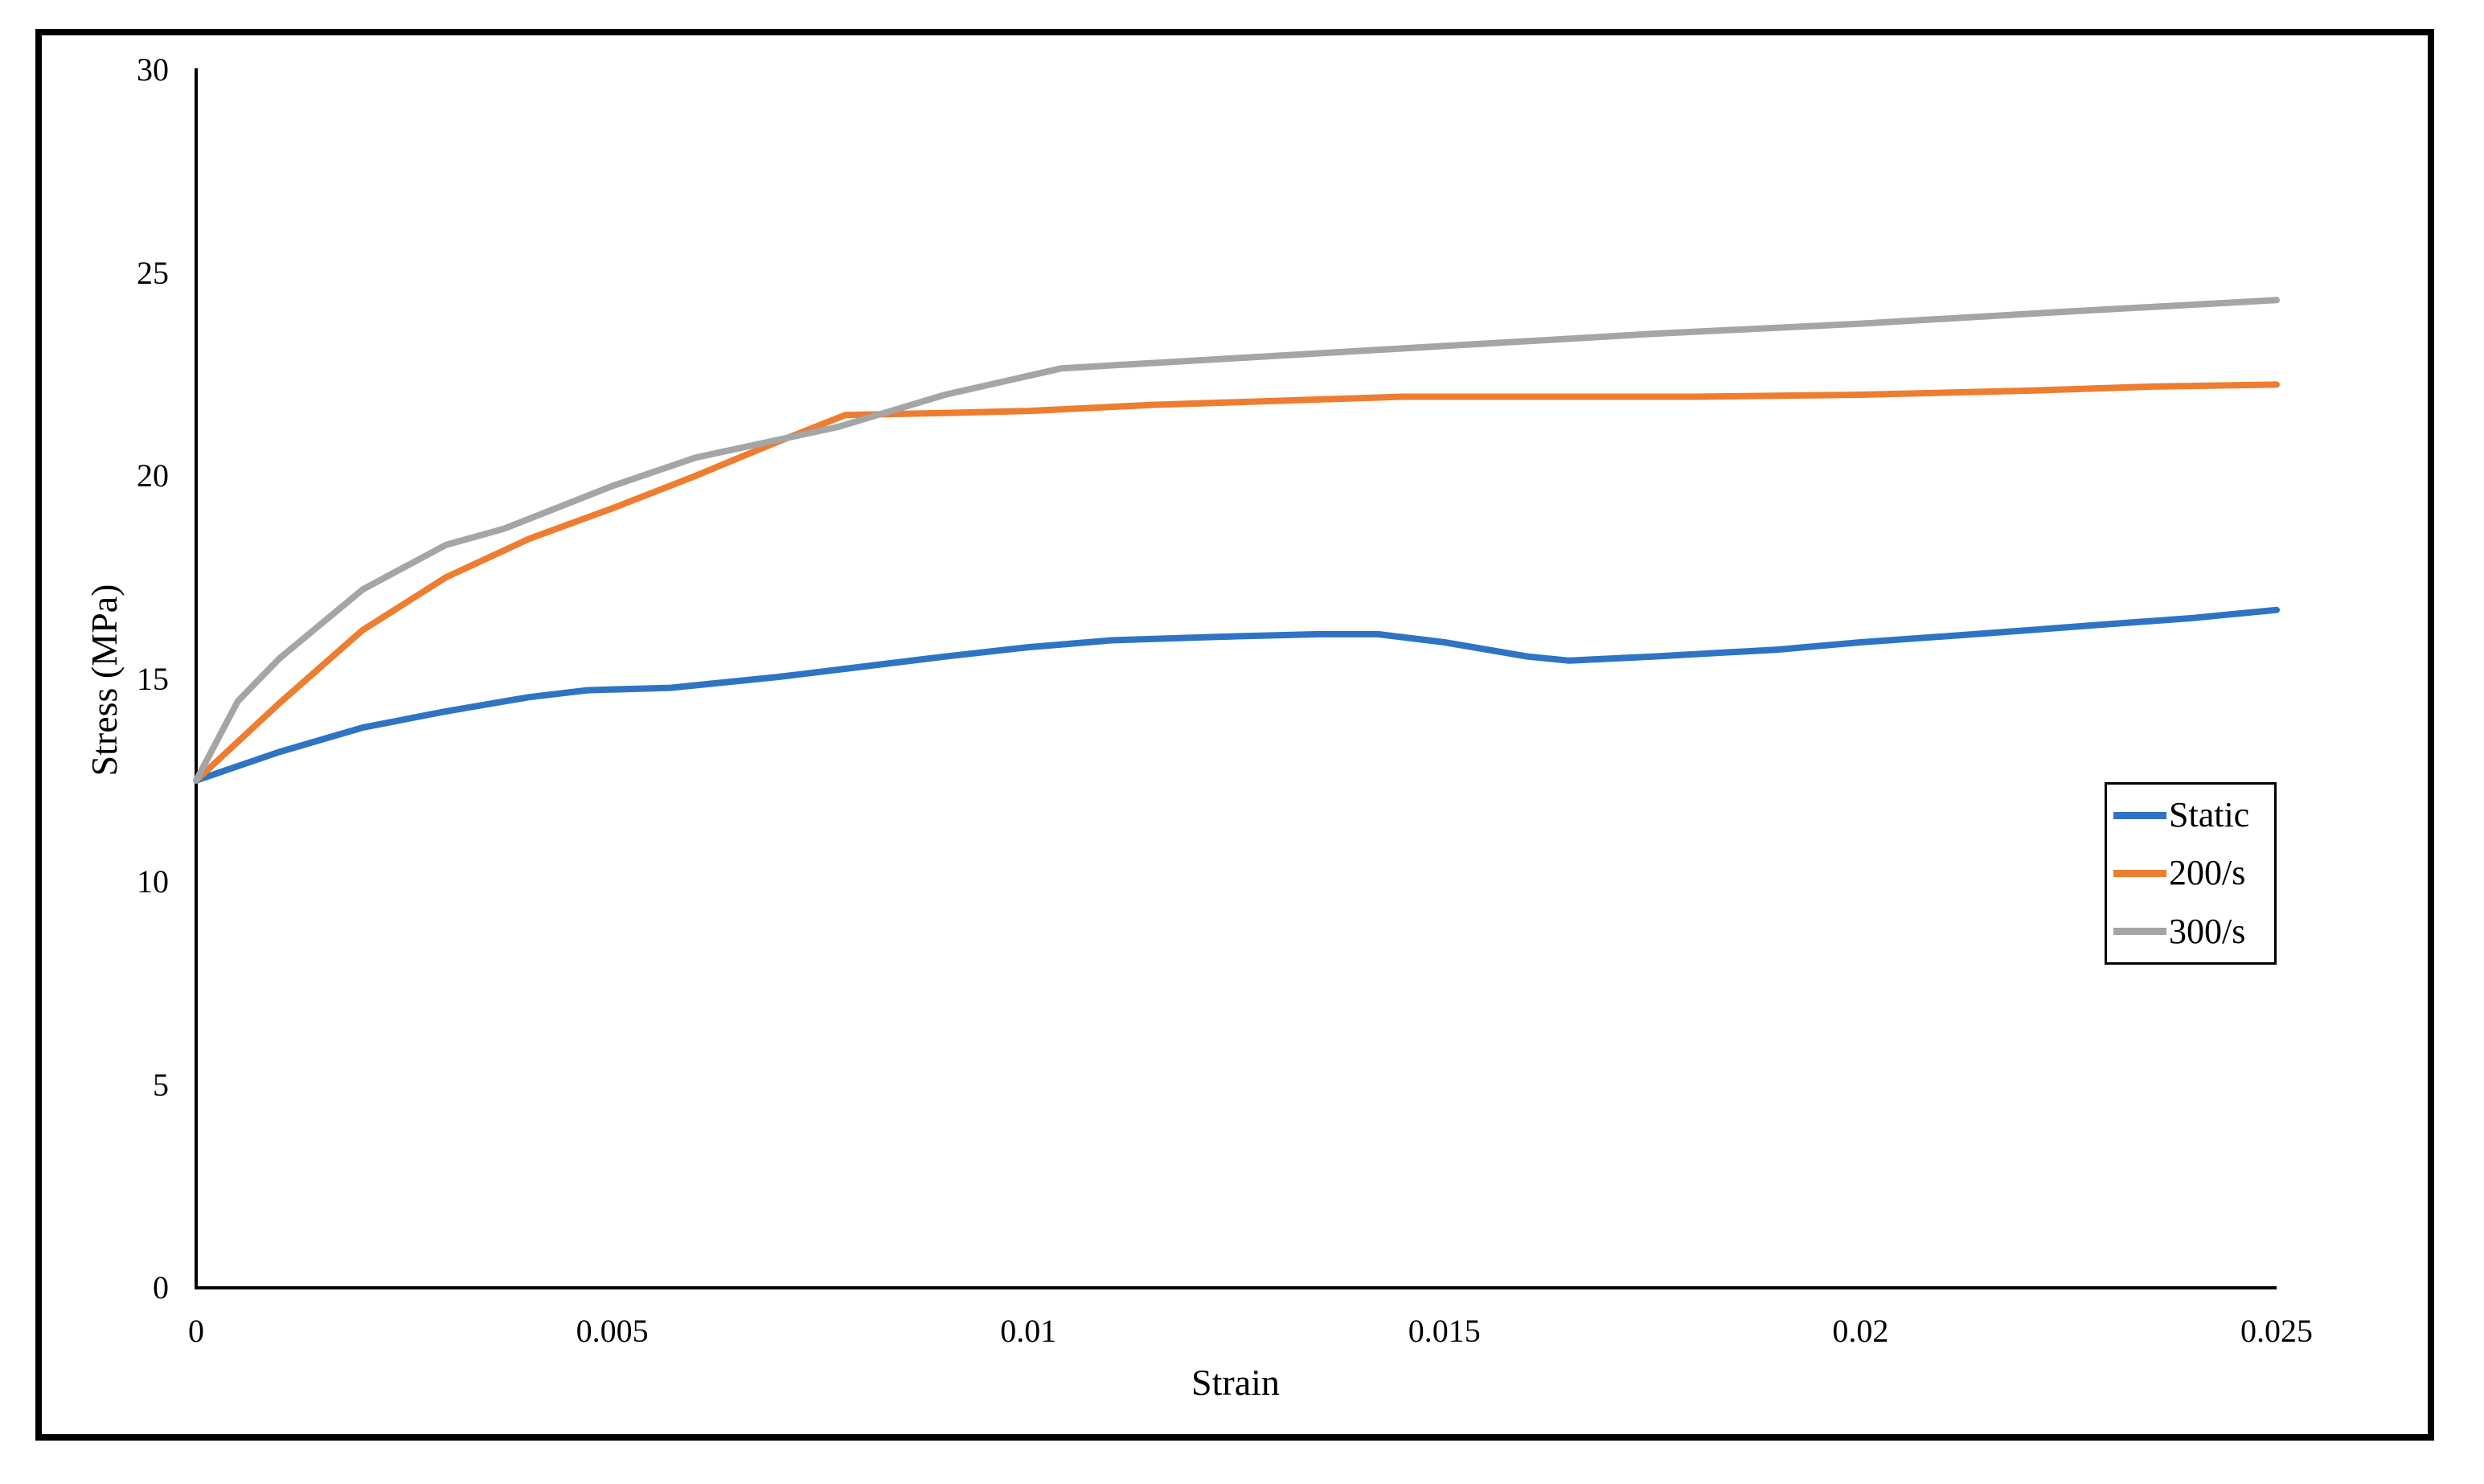  What do you see at coordinates (153, 69) in the screenshot?
I see `y-tick-label: 30` at bounding box center [153, 69].